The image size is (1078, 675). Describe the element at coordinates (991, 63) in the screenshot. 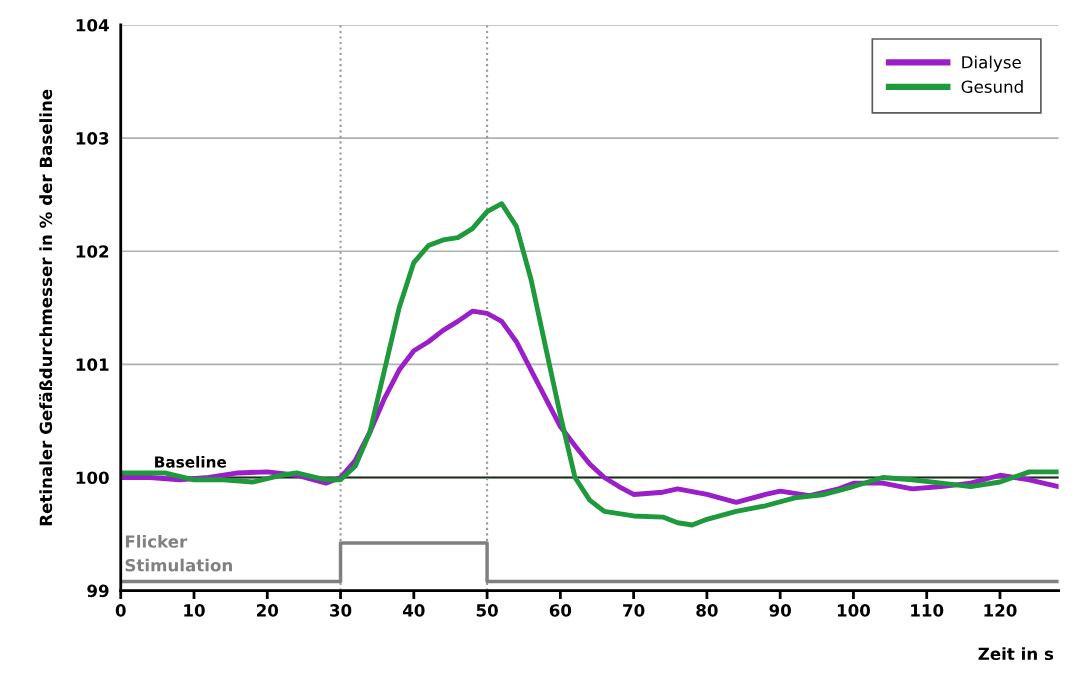

I see `legend-label: Dialyse` at that location.